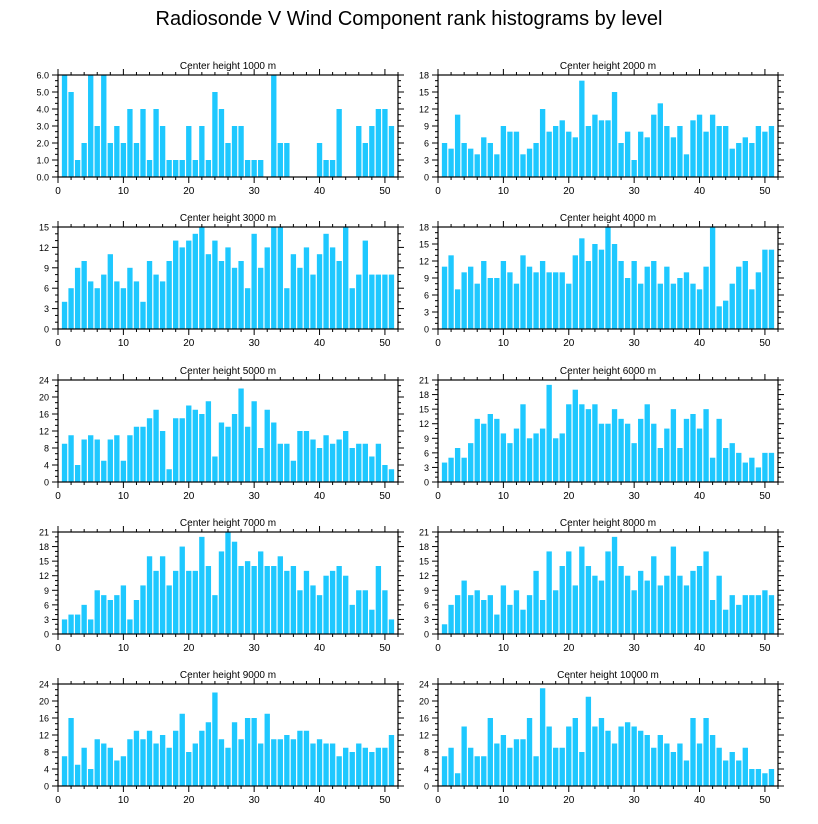  What do you see at coordinates (635, 343) in the screenshot?
I see `x-tick-label: 30` at bounding box center [635, 343].